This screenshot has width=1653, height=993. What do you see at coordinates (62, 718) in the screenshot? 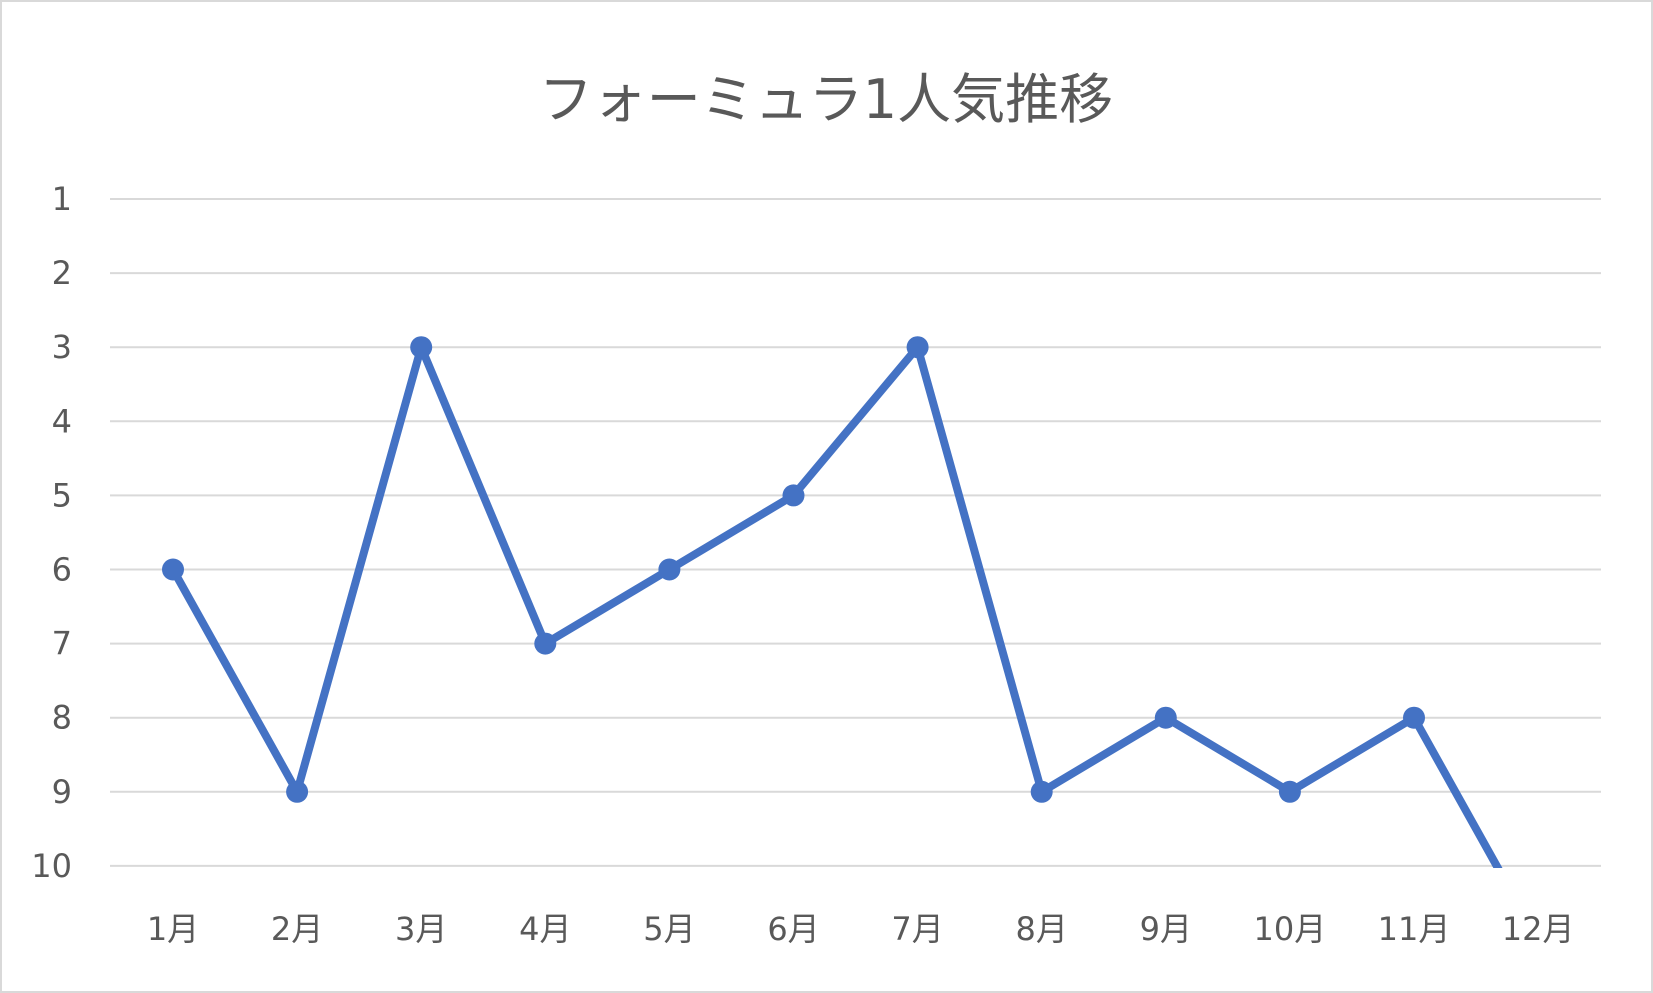
I see `y-tick-label: 8` at bounding box center [62, 718].